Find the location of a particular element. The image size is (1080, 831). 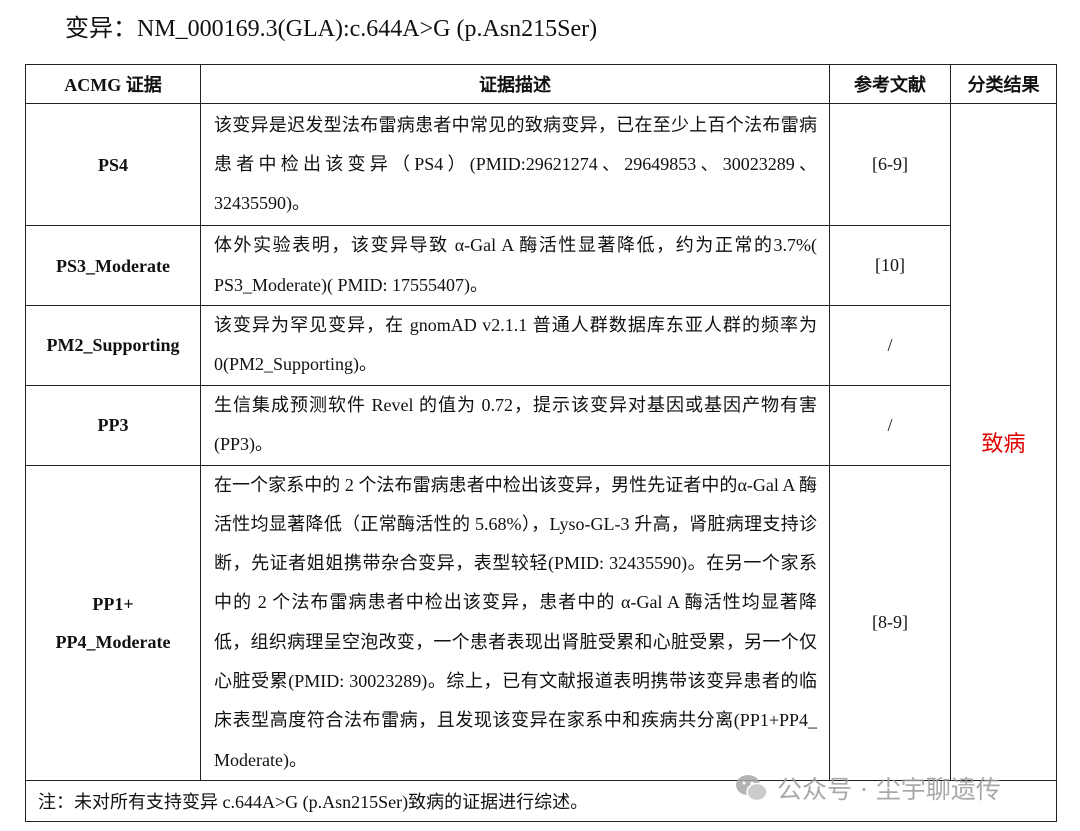

watermark: 公众号 · 尘宇聊遗传 is located at coordinates (868, 788).